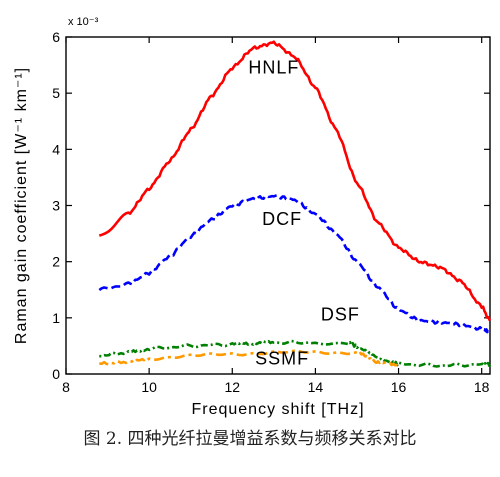 This screenshot has height=477, width=500. What do you see at coordinates (482, 387) in the screenshot?
I see `x-tick-label: 18` at bounding box center [482, 387].